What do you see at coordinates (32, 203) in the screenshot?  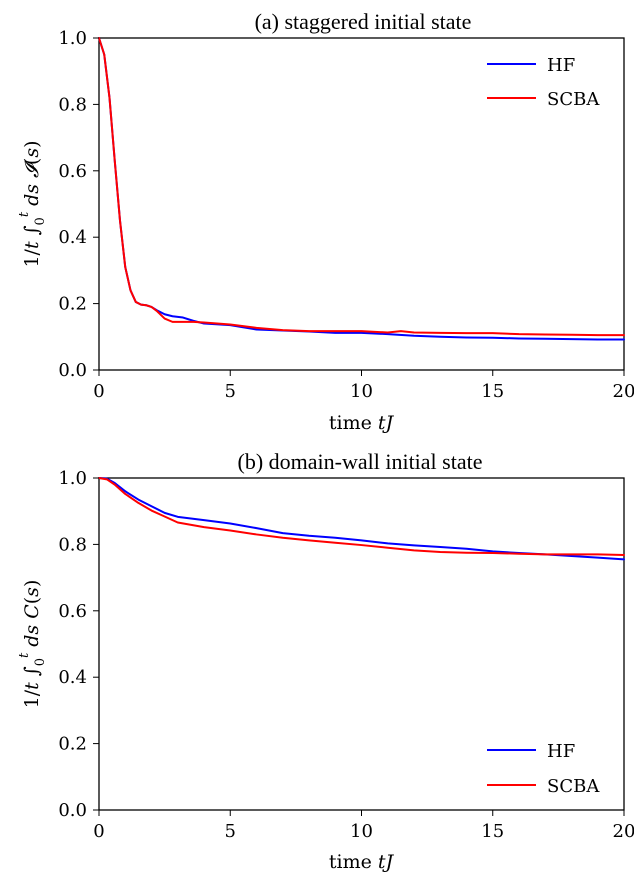 I see `panel-a-y-axis-label: 1/t ∫0t ds 𝓘(s)` at bounding box center [32, 203].